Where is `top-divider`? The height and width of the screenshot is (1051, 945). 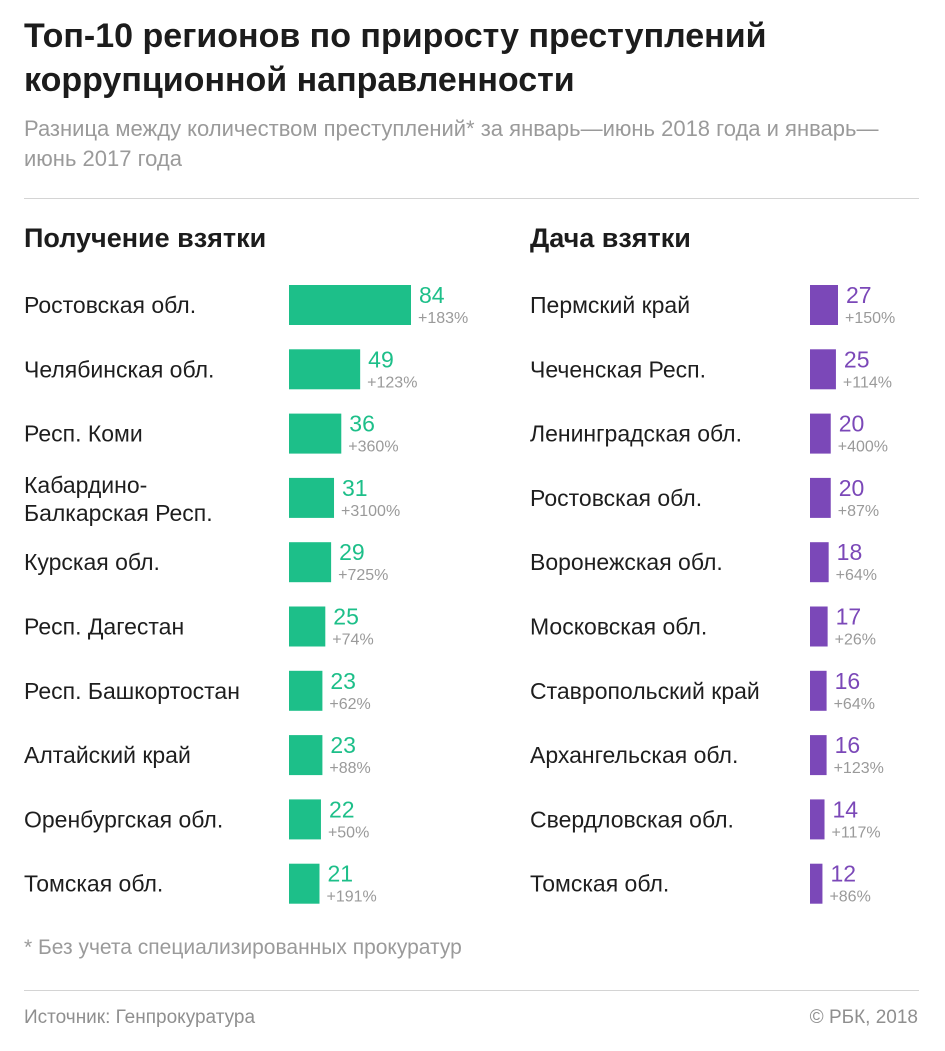 top-divider is located at coordinates (471, 198).